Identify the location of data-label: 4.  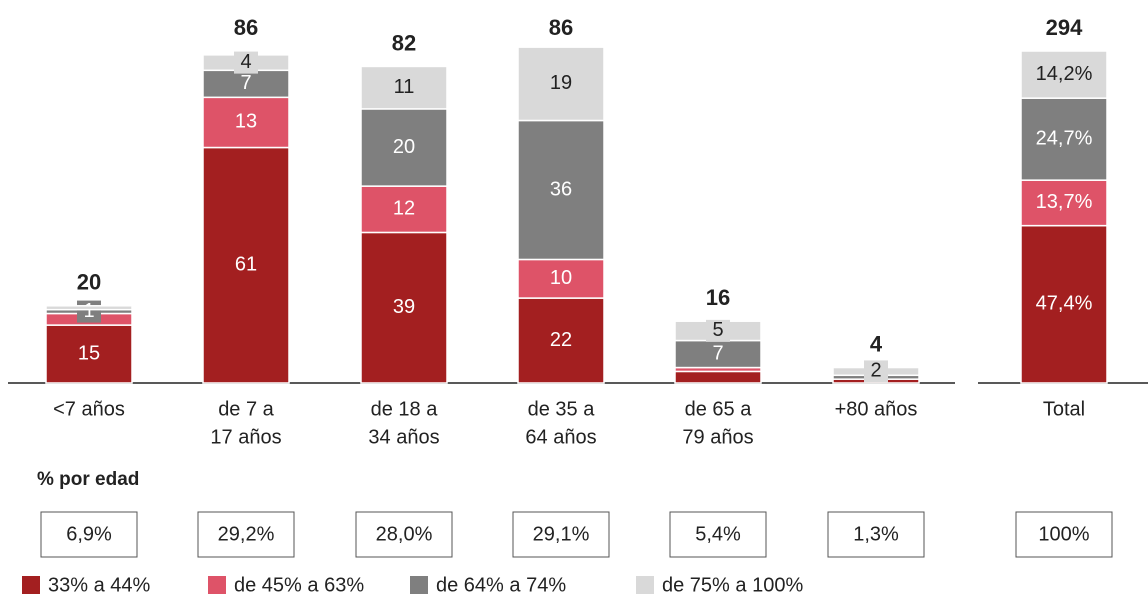
(245, 62).